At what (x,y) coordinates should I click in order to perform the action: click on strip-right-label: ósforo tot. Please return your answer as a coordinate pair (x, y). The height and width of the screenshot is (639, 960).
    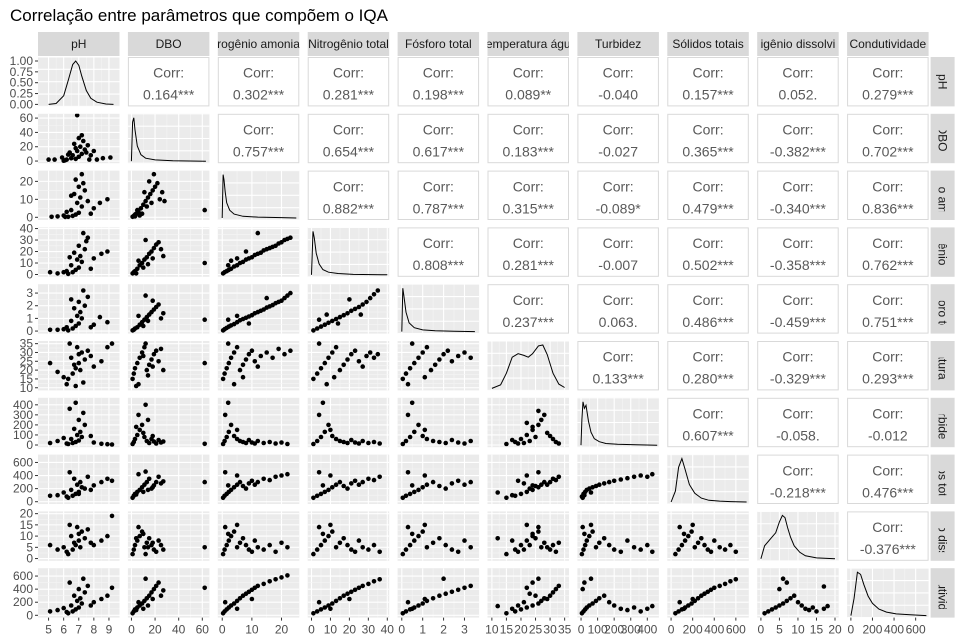
    Looking at the image, I should click on (943, 309).